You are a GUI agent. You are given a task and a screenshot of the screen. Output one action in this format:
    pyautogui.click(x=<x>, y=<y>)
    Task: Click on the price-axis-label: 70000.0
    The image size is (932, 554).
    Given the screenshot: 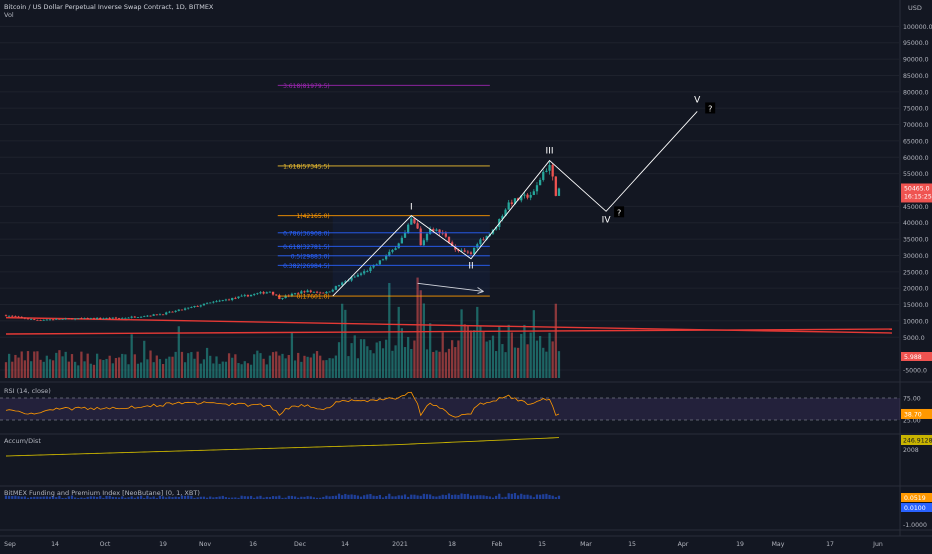 What is the action you would take?
    pyautogui.click(x=916, y=125)
    